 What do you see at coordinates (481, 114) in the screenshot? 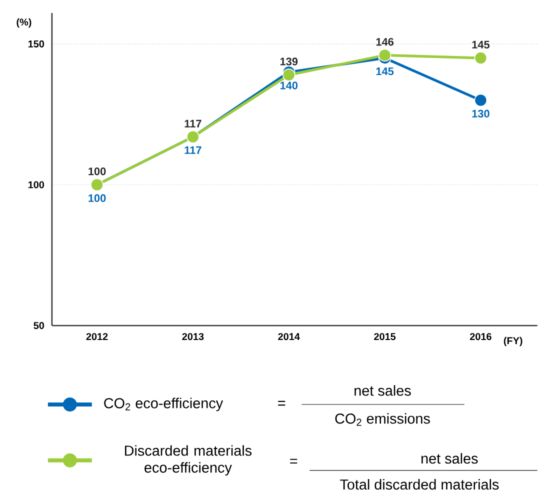
I see `data-label: 130` at bounding box center [481, 114].